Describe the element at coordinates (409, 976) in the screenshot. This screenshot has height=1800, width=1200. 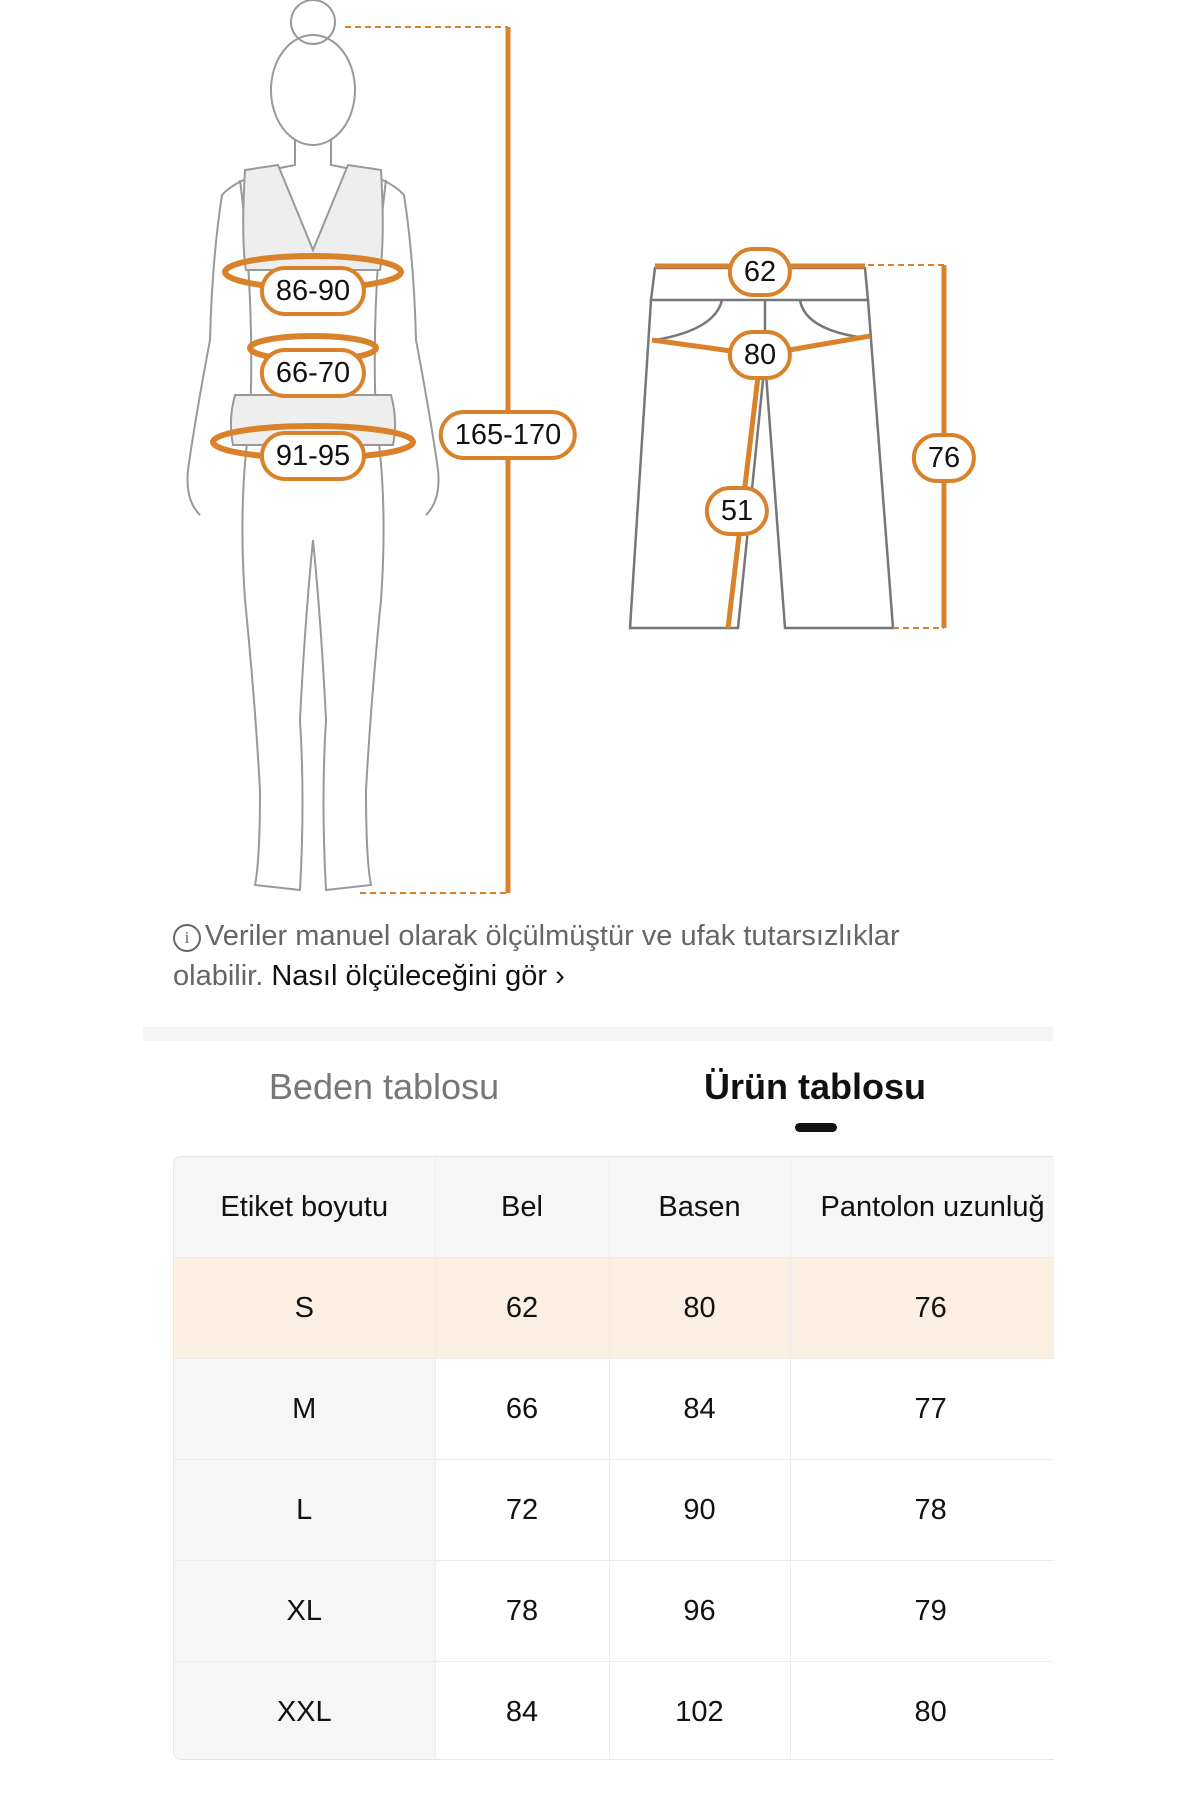
I see `link-label: Nasıl ölçüleceğini gör` at that location.